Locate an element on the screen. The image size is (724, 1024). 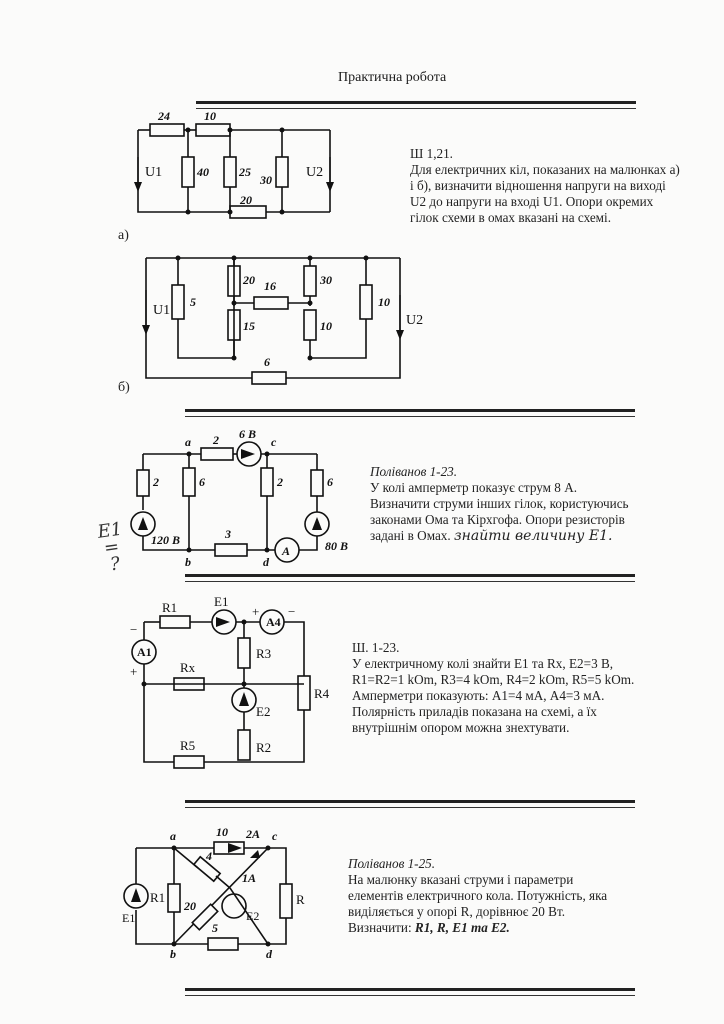
problem-4-code: Поліванов 1-25. is located at coordinates (392, 863).